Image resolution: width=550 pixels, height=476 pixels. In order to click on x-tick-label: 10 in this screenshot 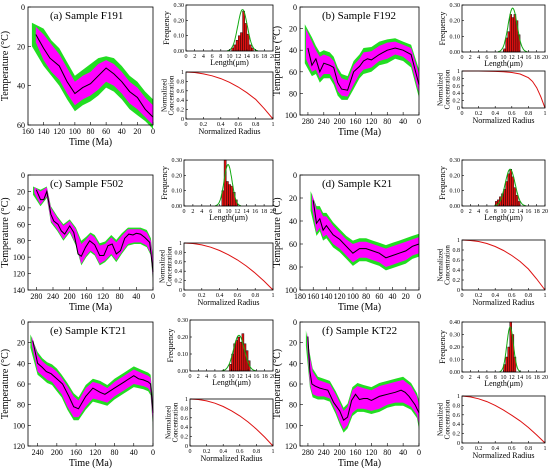, I will do `click(232, 377)`.